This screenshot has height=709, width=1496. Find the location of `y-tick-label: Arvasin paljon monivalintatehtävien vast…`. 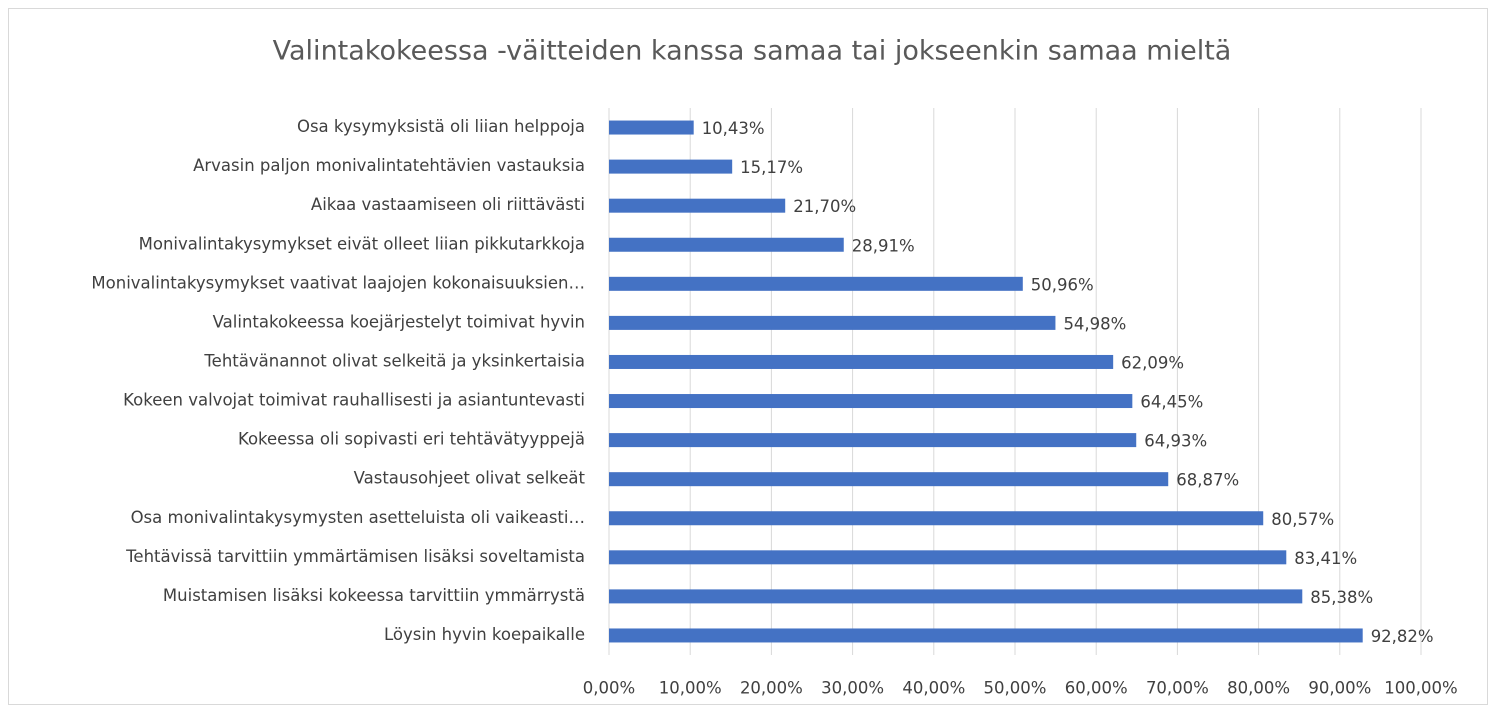

y-tick-label: Arvasin paljon monivalintatehtävien vast… is located at coordinates (389, 165).